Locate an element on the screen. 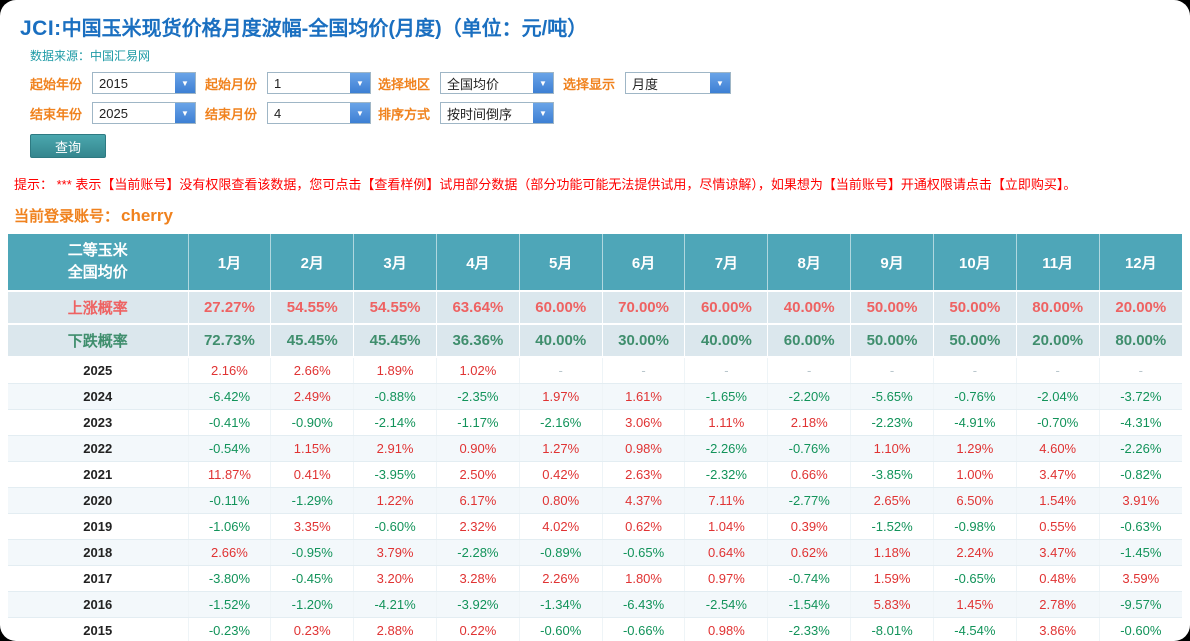 The height and width of the screenshot is (641, 1190). value-cell: 1.02% is located at coordinates (478, 370).